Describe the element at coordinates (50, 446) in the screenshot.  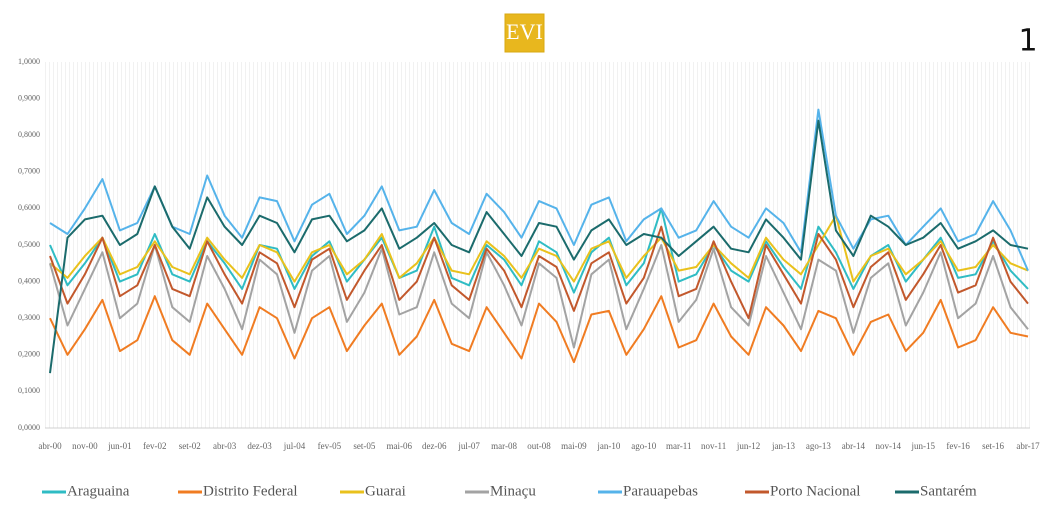
I see `x-tick-label: abr-00` at that location.